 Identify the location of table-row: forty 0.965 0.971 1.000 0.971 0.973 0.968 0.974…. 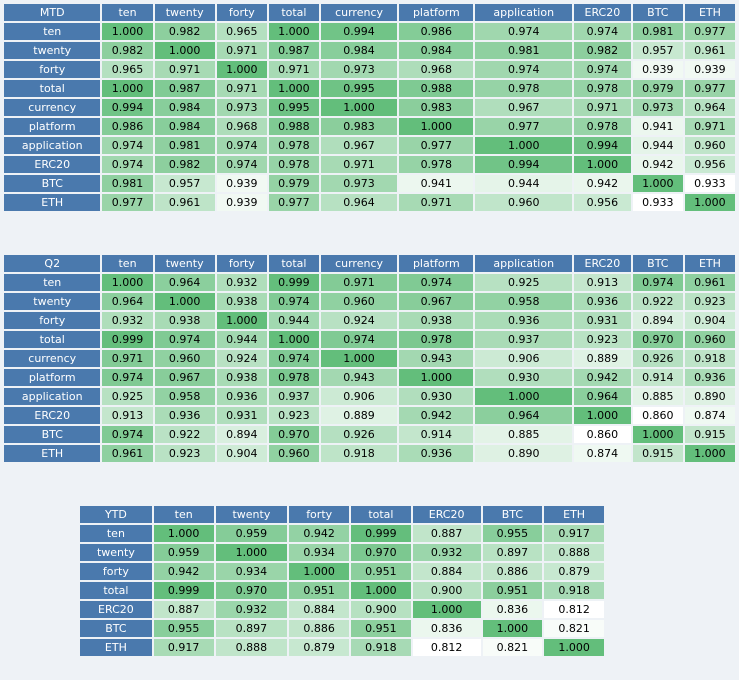
(369, 69).